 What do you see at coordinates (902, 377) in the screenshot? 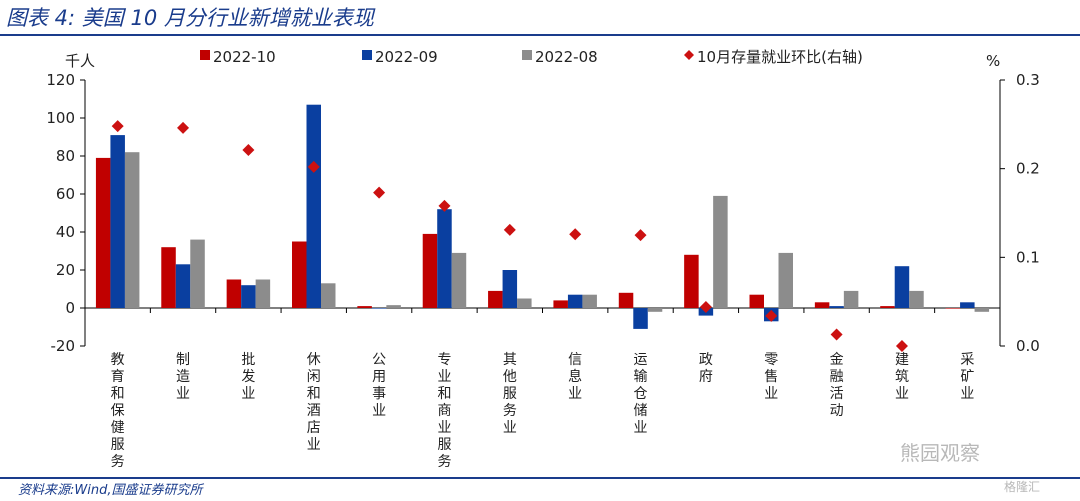
I see `category-label: 建筑业` at bounding box center [902, 377].